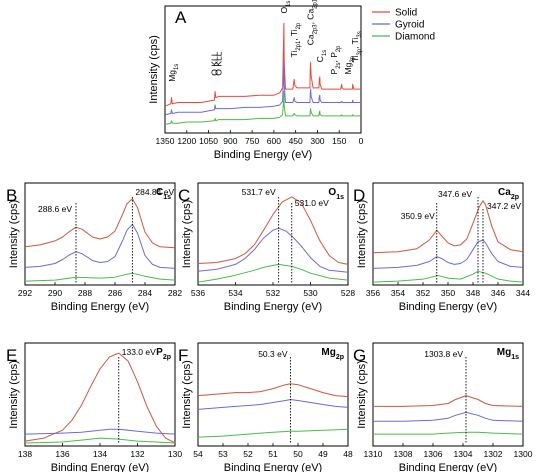 The width and height of the screenshot is (550, 472). Describe the element at coordinates (115, 293) in the screenshot. I see `panel-b-xtick-label: 286` at that location.